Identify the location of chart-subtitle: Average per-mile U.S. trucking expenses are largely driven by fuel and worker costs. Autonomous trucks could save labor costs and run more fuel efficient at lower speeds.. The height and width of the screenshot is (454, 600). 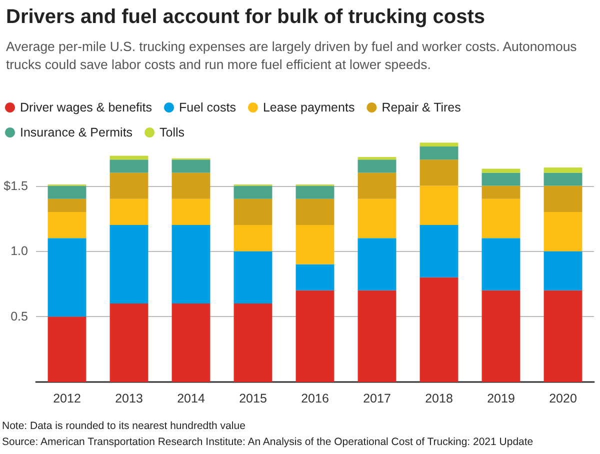
(292, 56).